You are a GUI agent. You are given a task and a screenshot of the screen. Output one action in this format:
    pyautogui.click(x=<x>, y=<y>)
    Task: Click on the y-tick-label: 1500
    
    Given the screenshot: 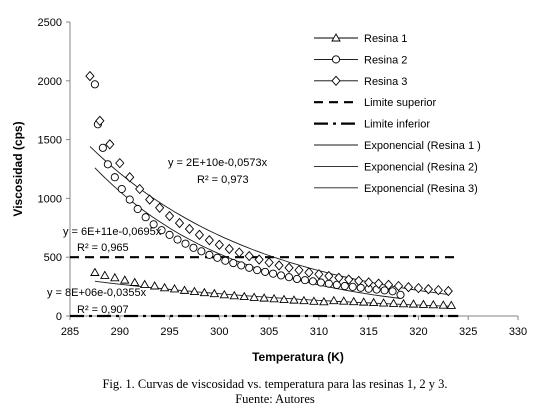 What is the action you would take?
    pyautogui.click(x=50, y=141)
    